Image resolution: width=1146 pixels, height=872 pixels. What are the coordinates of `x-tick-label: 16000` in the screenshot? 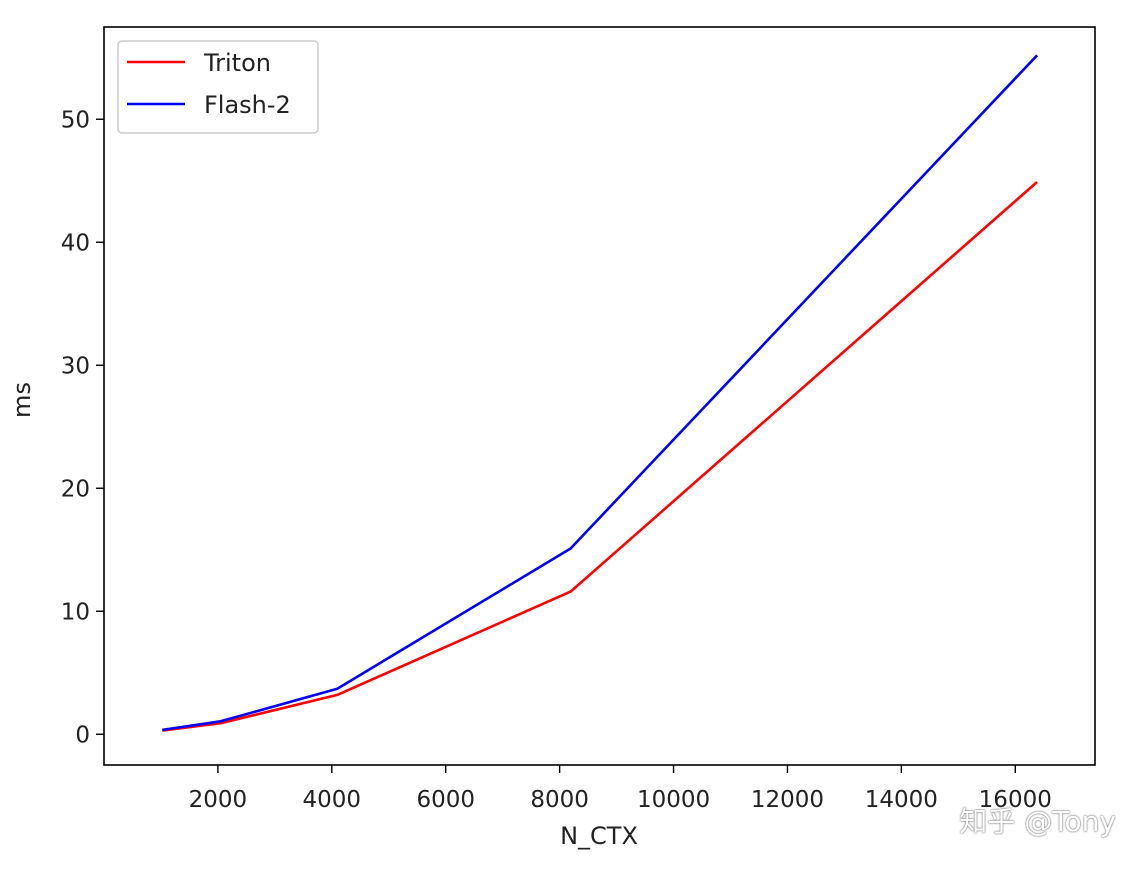 It's located at (1015, 800).